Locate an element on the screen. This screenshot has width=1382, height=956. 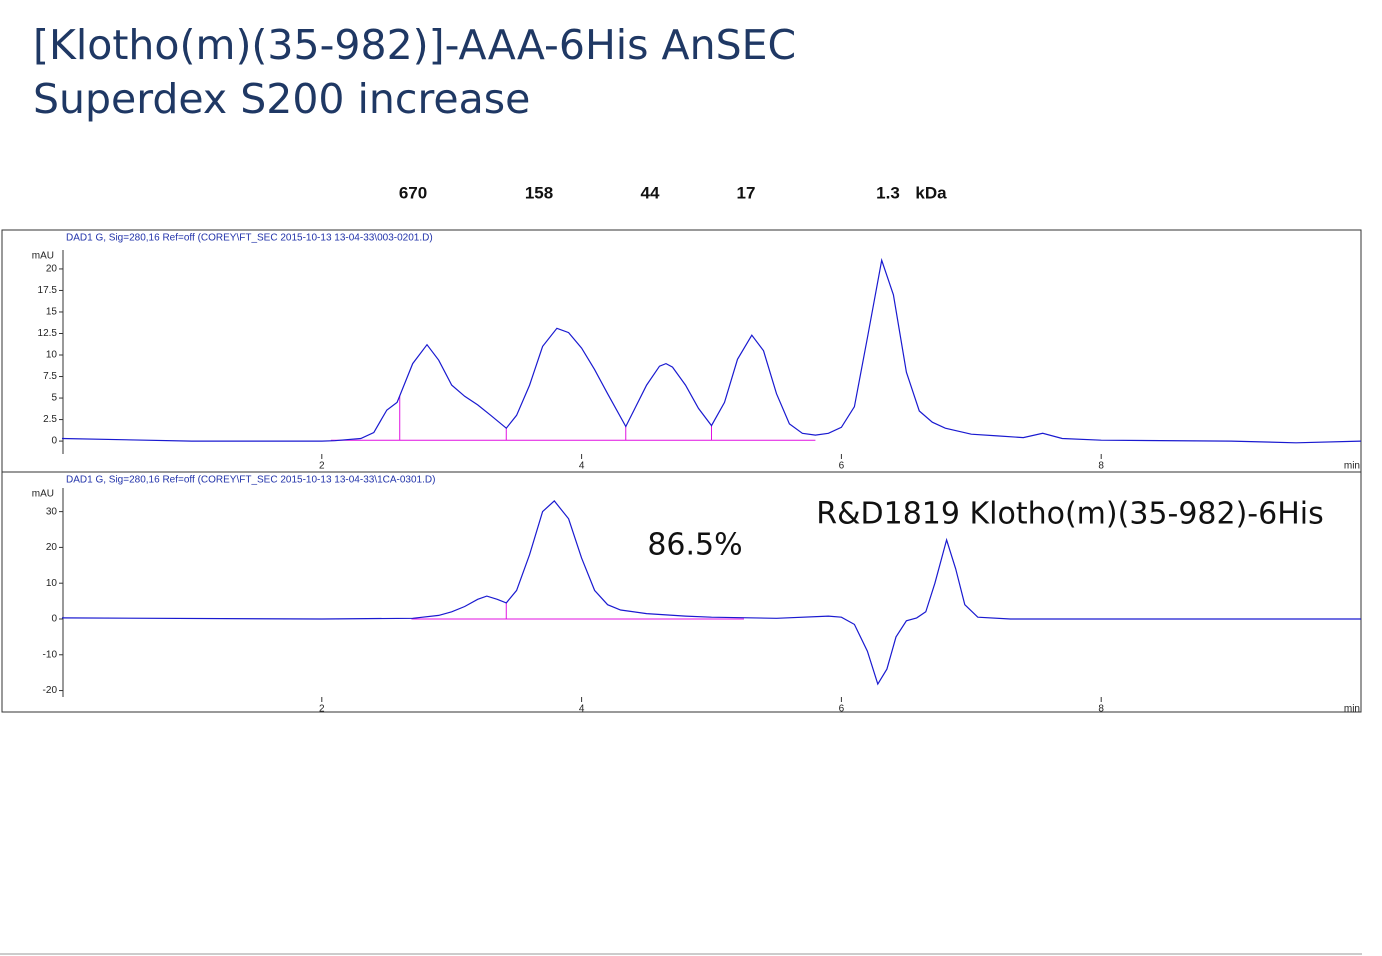
mass-marker: 158 is located at coordinates (539, 192).